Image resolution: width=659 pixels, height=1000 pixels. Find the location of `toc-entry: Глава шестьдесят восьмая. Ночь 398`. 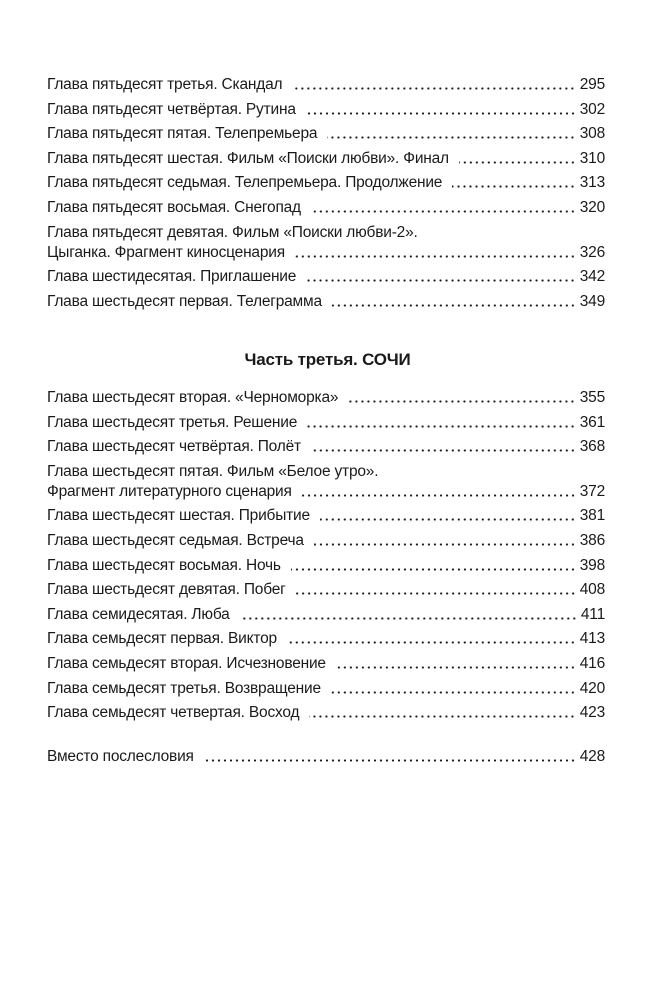

toc-entry: Глава шестьдесят восьмая. Ночь 398 is located at coordinates (326, 566).